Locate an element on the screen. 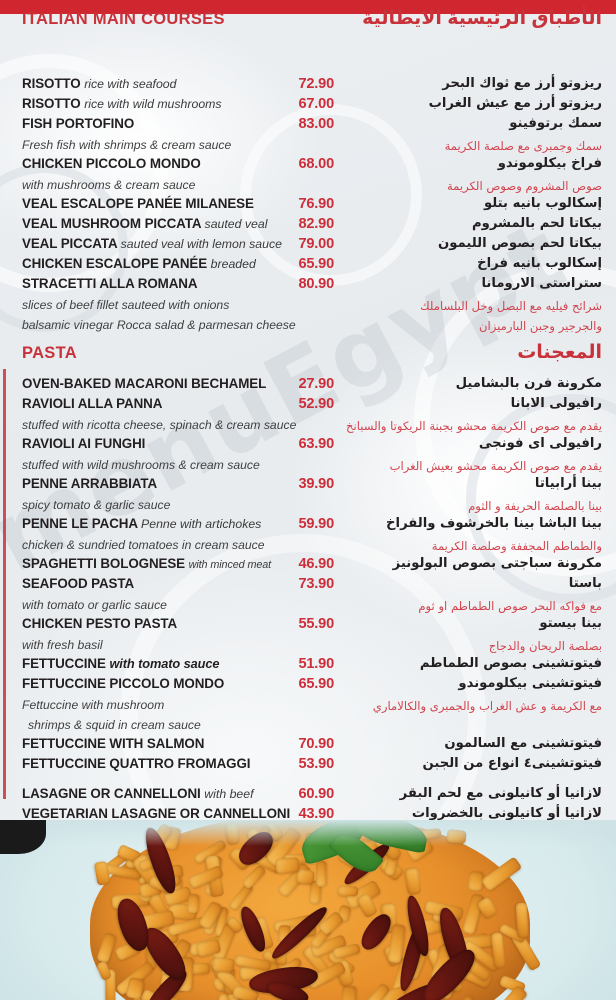  menu-item-row: RISOTTO rice with wild mushrooms 67.00 is located at coordinates (178, 106).